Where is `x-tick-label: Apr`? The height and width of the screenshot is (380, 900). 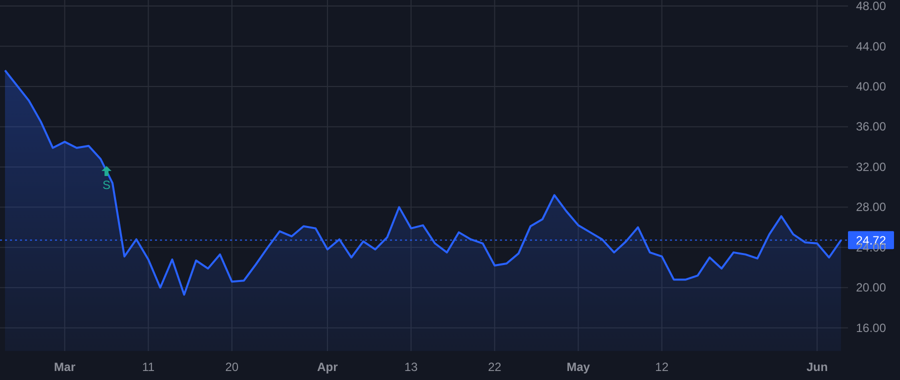 x-tick-label: Apr is located at coordinates (327, 367).